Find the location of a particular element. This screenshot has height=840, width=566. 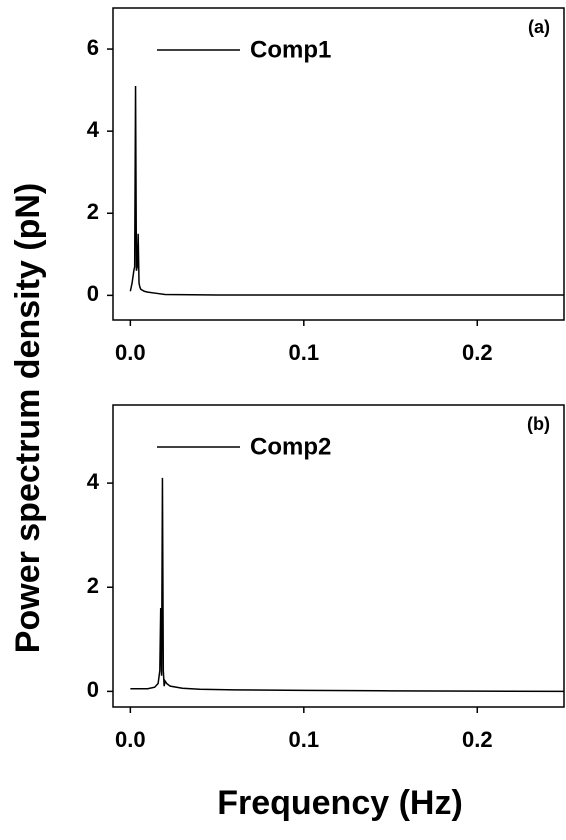

legend-label: Comp2 is located at coordinates (290, 446).